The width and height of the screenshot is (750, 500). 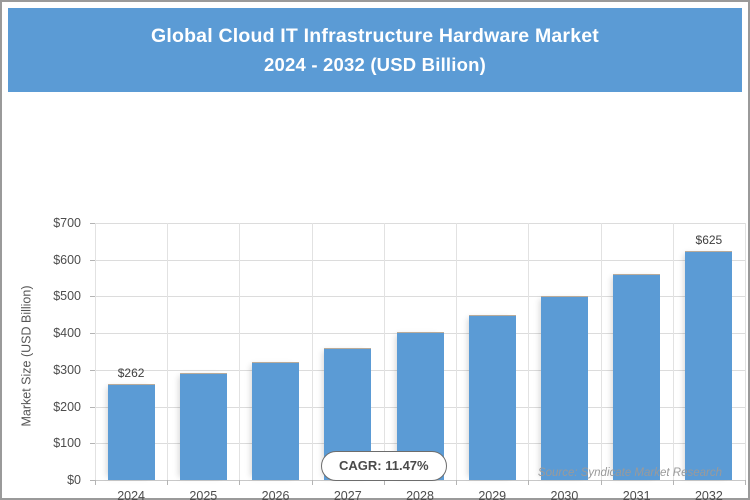 What do you see at coordinates (131, 372) in the screenshot?
I see `bar-value-label-2024: $262` at bounding box center [131, 372].